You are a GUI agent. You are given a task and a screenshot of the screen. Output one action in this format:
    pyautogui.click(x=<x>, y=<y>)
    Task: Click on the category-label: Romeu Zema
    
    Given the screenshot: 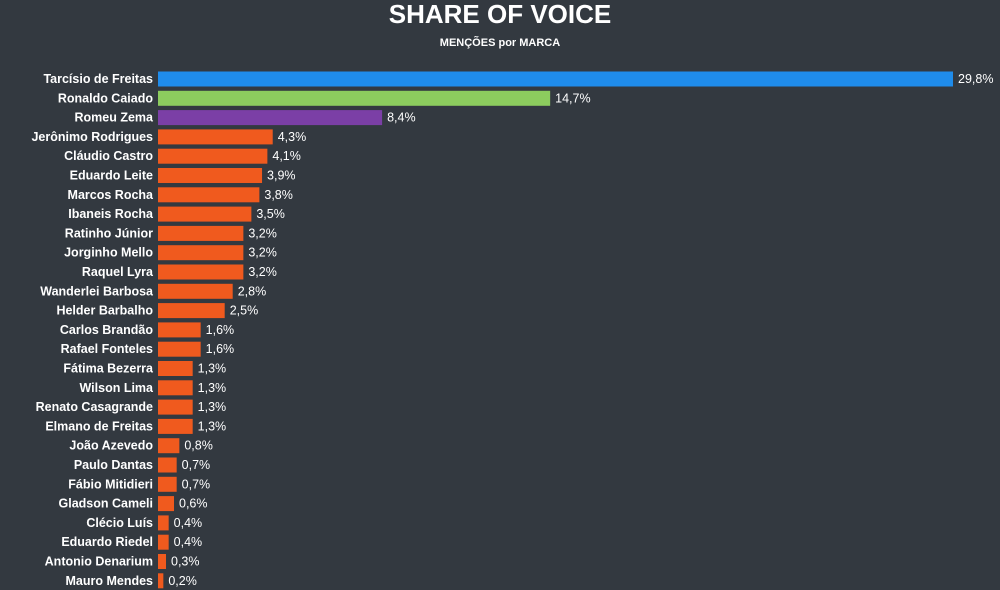 What is the action you would take?
    pyautogui.click(x=115, y=118)
    